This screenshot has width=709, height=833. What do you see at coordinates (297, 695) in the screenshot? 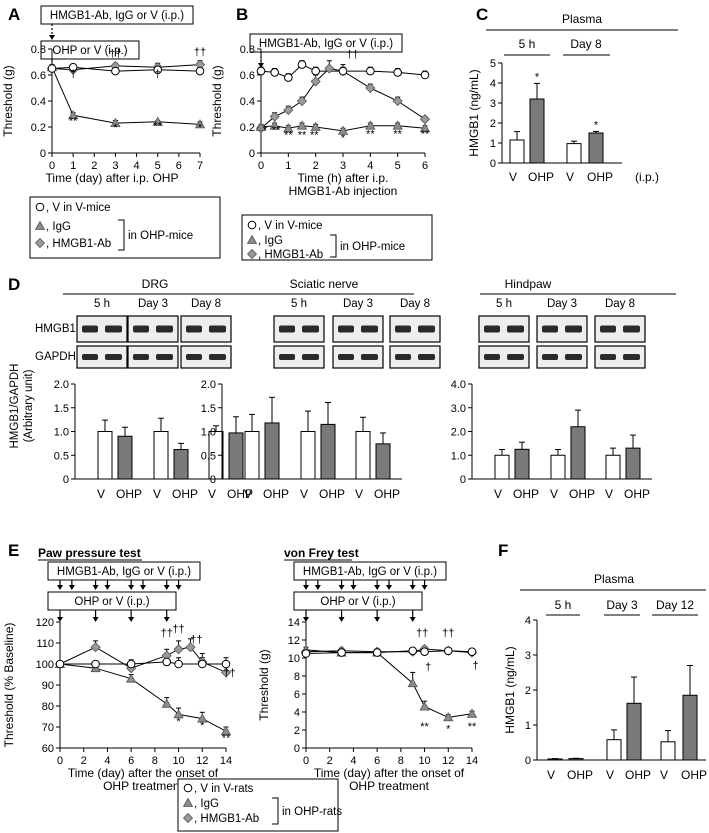
I see `y-tick-label: 6` at bounding box center [297, 695].